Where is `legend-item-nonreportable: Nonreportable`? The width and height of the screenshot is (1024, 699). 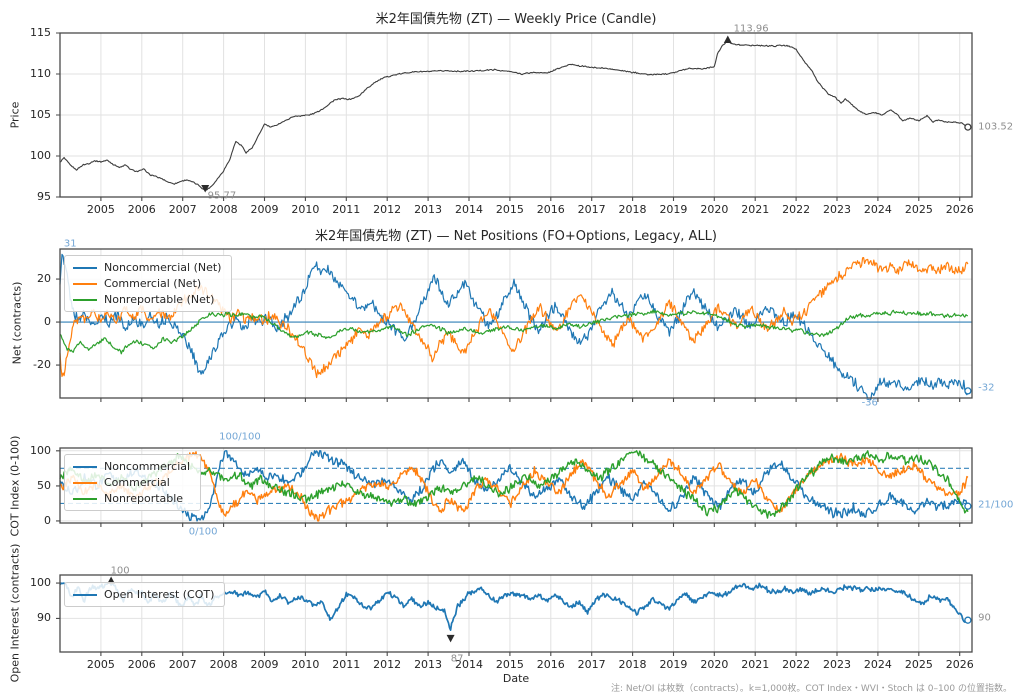
legend-item-nonreportable: Nonreportable is located at coordinates (131, 498).